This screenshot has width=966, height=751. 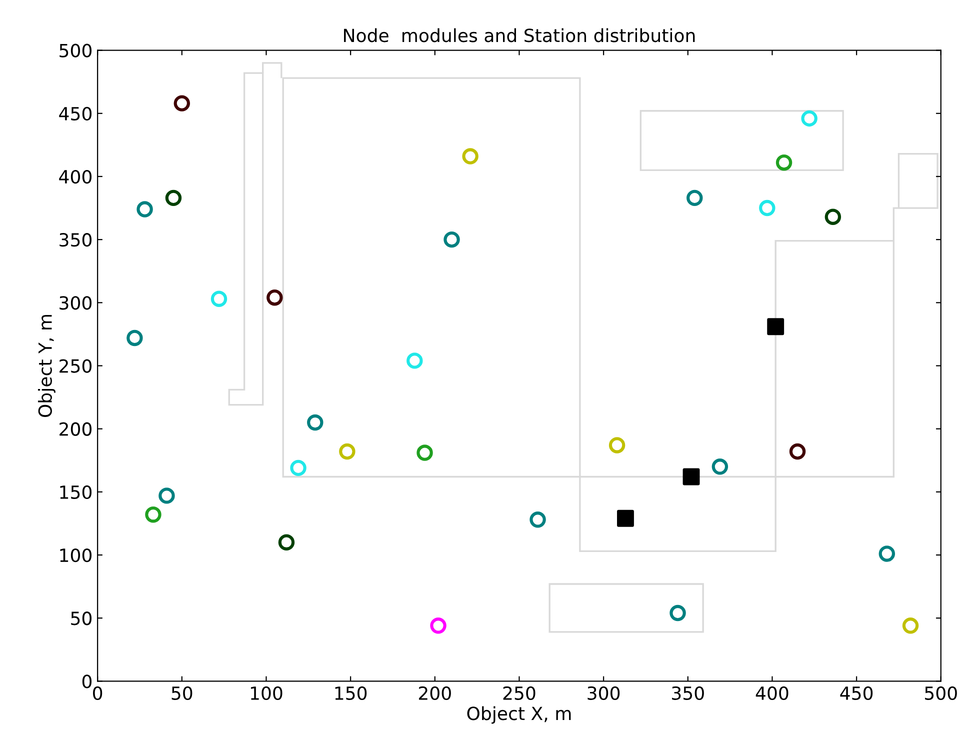 I want to click on y-tick-label: 400, so click(x=75, y=177).